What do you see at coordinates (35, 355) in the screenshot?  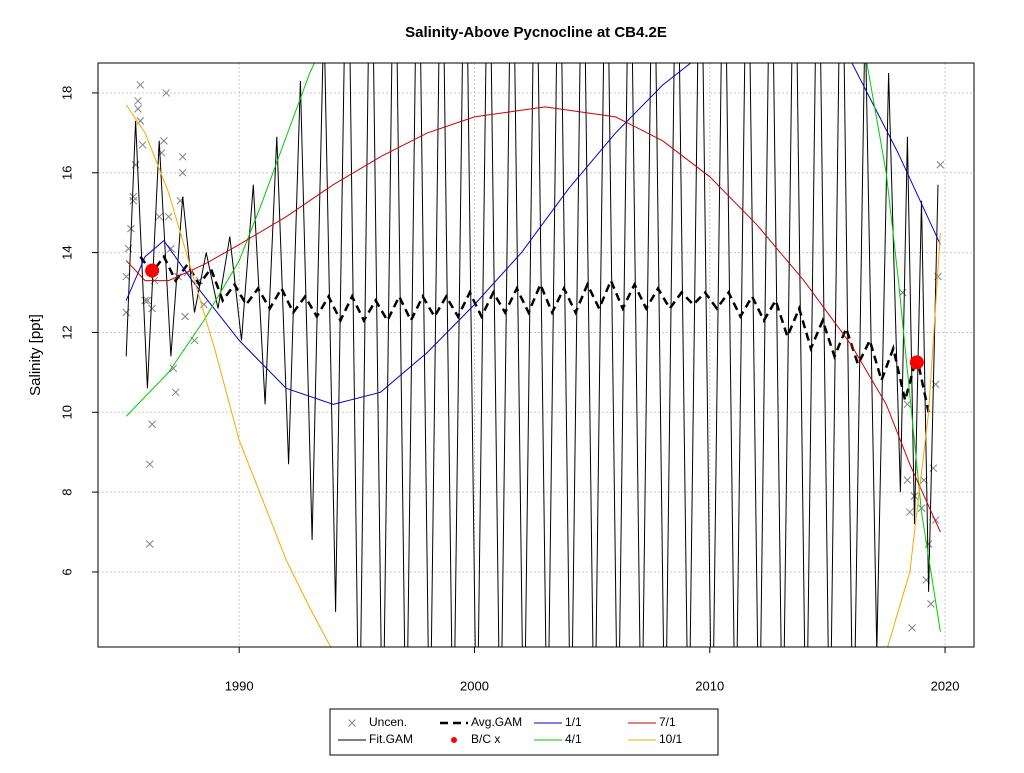 I see `y-axis-label: Salinity [ppt]` at bounding box center [35, 355].